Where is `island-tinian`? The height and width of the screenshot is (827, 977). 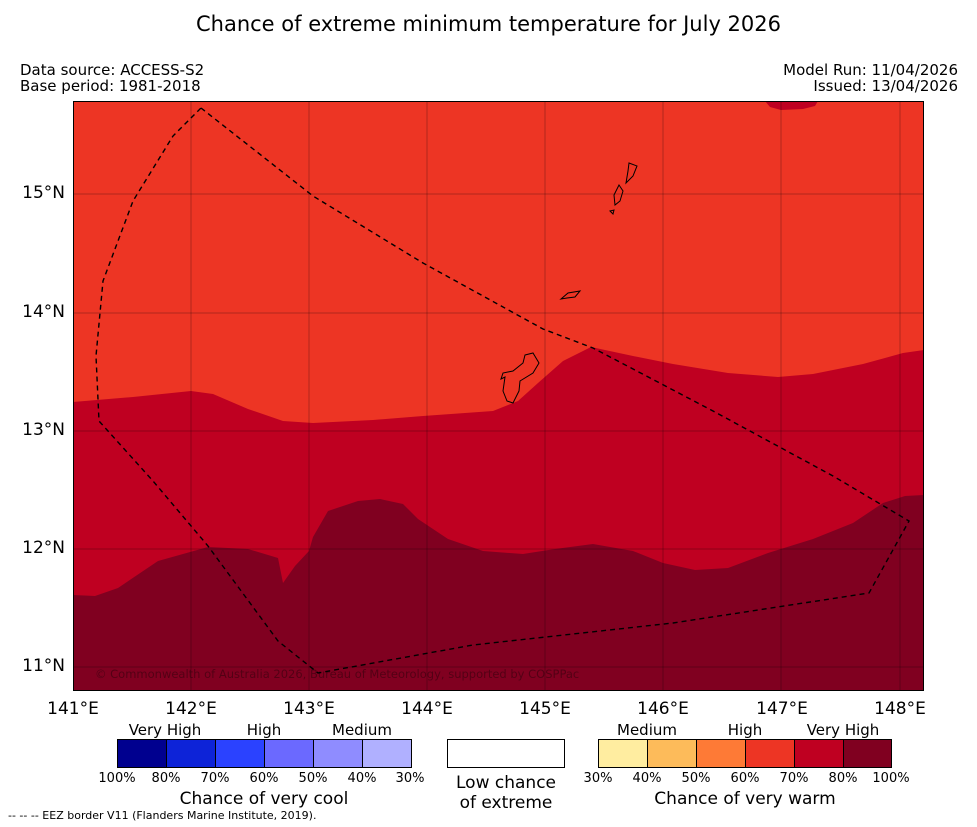 island-tinian is located at coordinates (618, 195).